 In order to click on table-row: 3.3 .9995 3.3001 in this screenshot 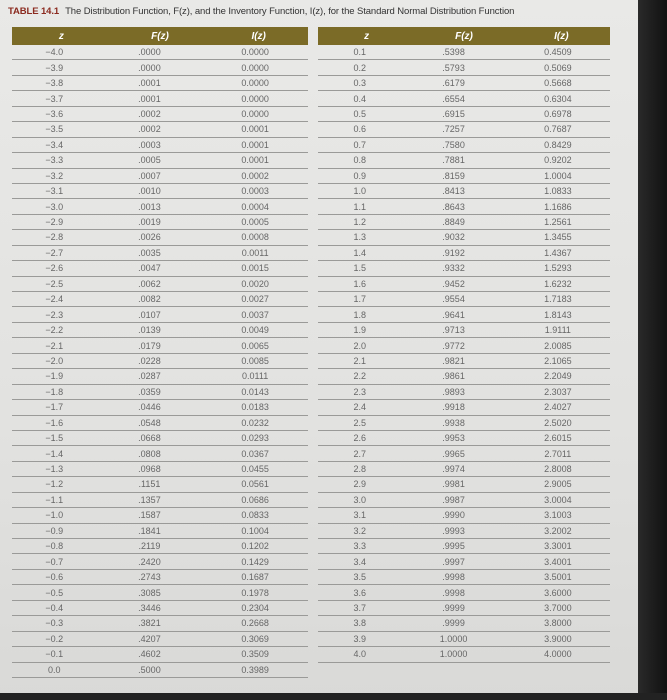, I will do `click(464, 547)`.